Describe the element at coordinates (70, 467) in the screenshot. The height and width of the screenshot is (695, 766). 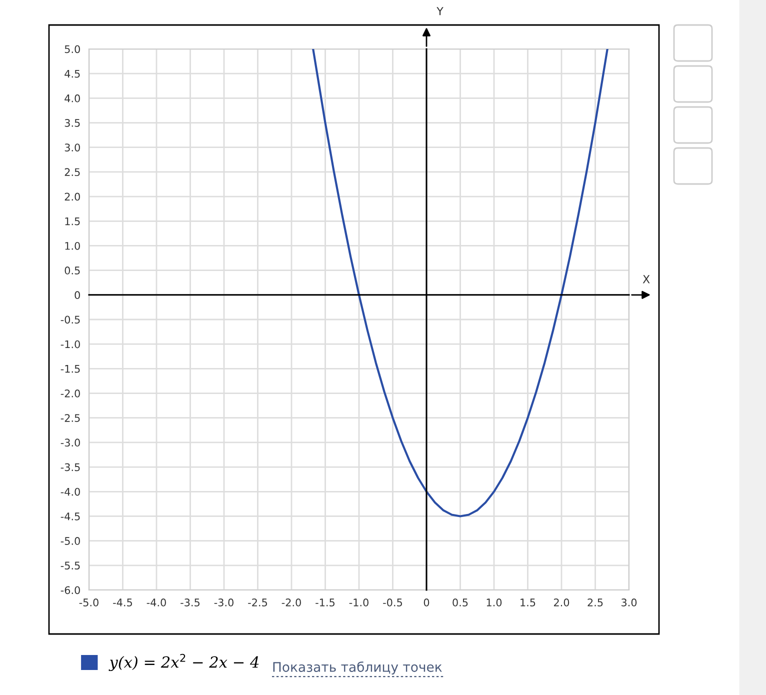
I see `y-tick-label: -3.5` at that location.